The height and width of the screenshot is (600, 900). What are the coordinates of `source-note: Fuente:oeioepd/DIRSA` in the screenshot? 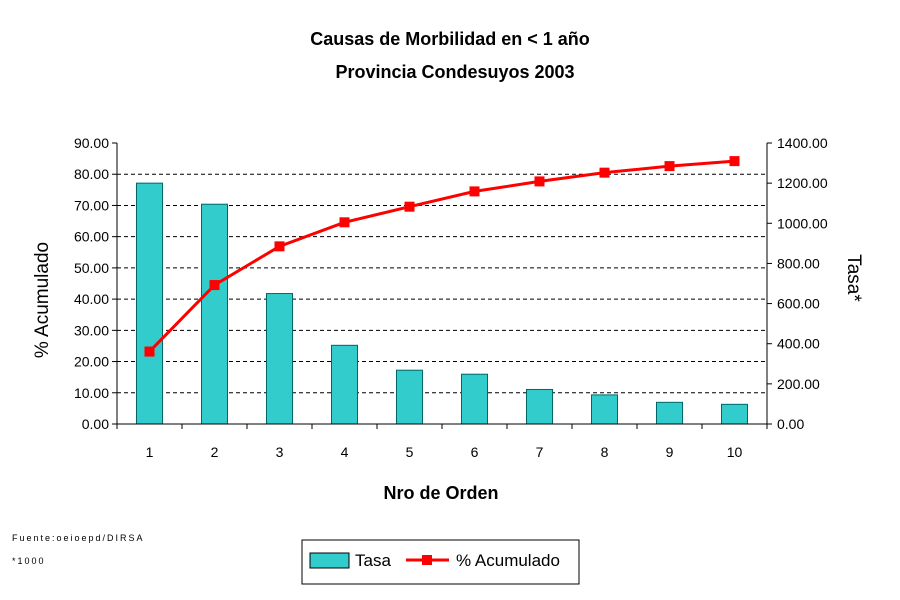 It's located at (78, 538).